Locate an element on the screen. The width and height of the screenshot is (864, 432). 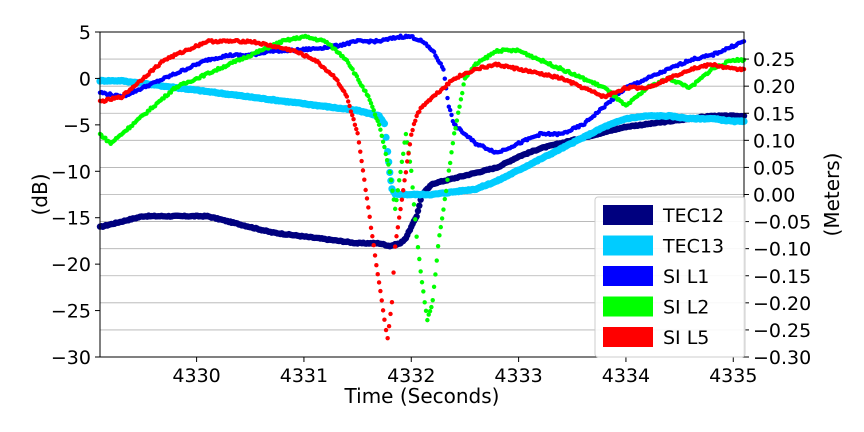
y-axis-left: 5 0 −5 −10 −15 −20 −25 −30 is located at coordinates (75, 195).